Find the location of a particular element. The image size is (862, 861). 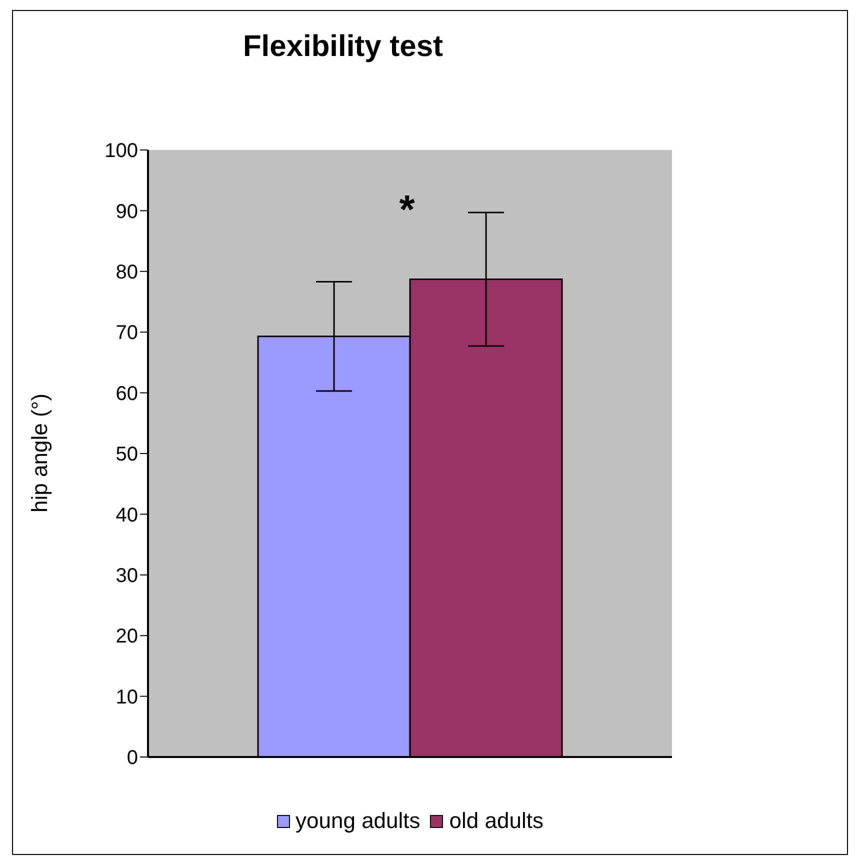

y-axis-title: hip angle (°) is located at coordinates (40, 453).